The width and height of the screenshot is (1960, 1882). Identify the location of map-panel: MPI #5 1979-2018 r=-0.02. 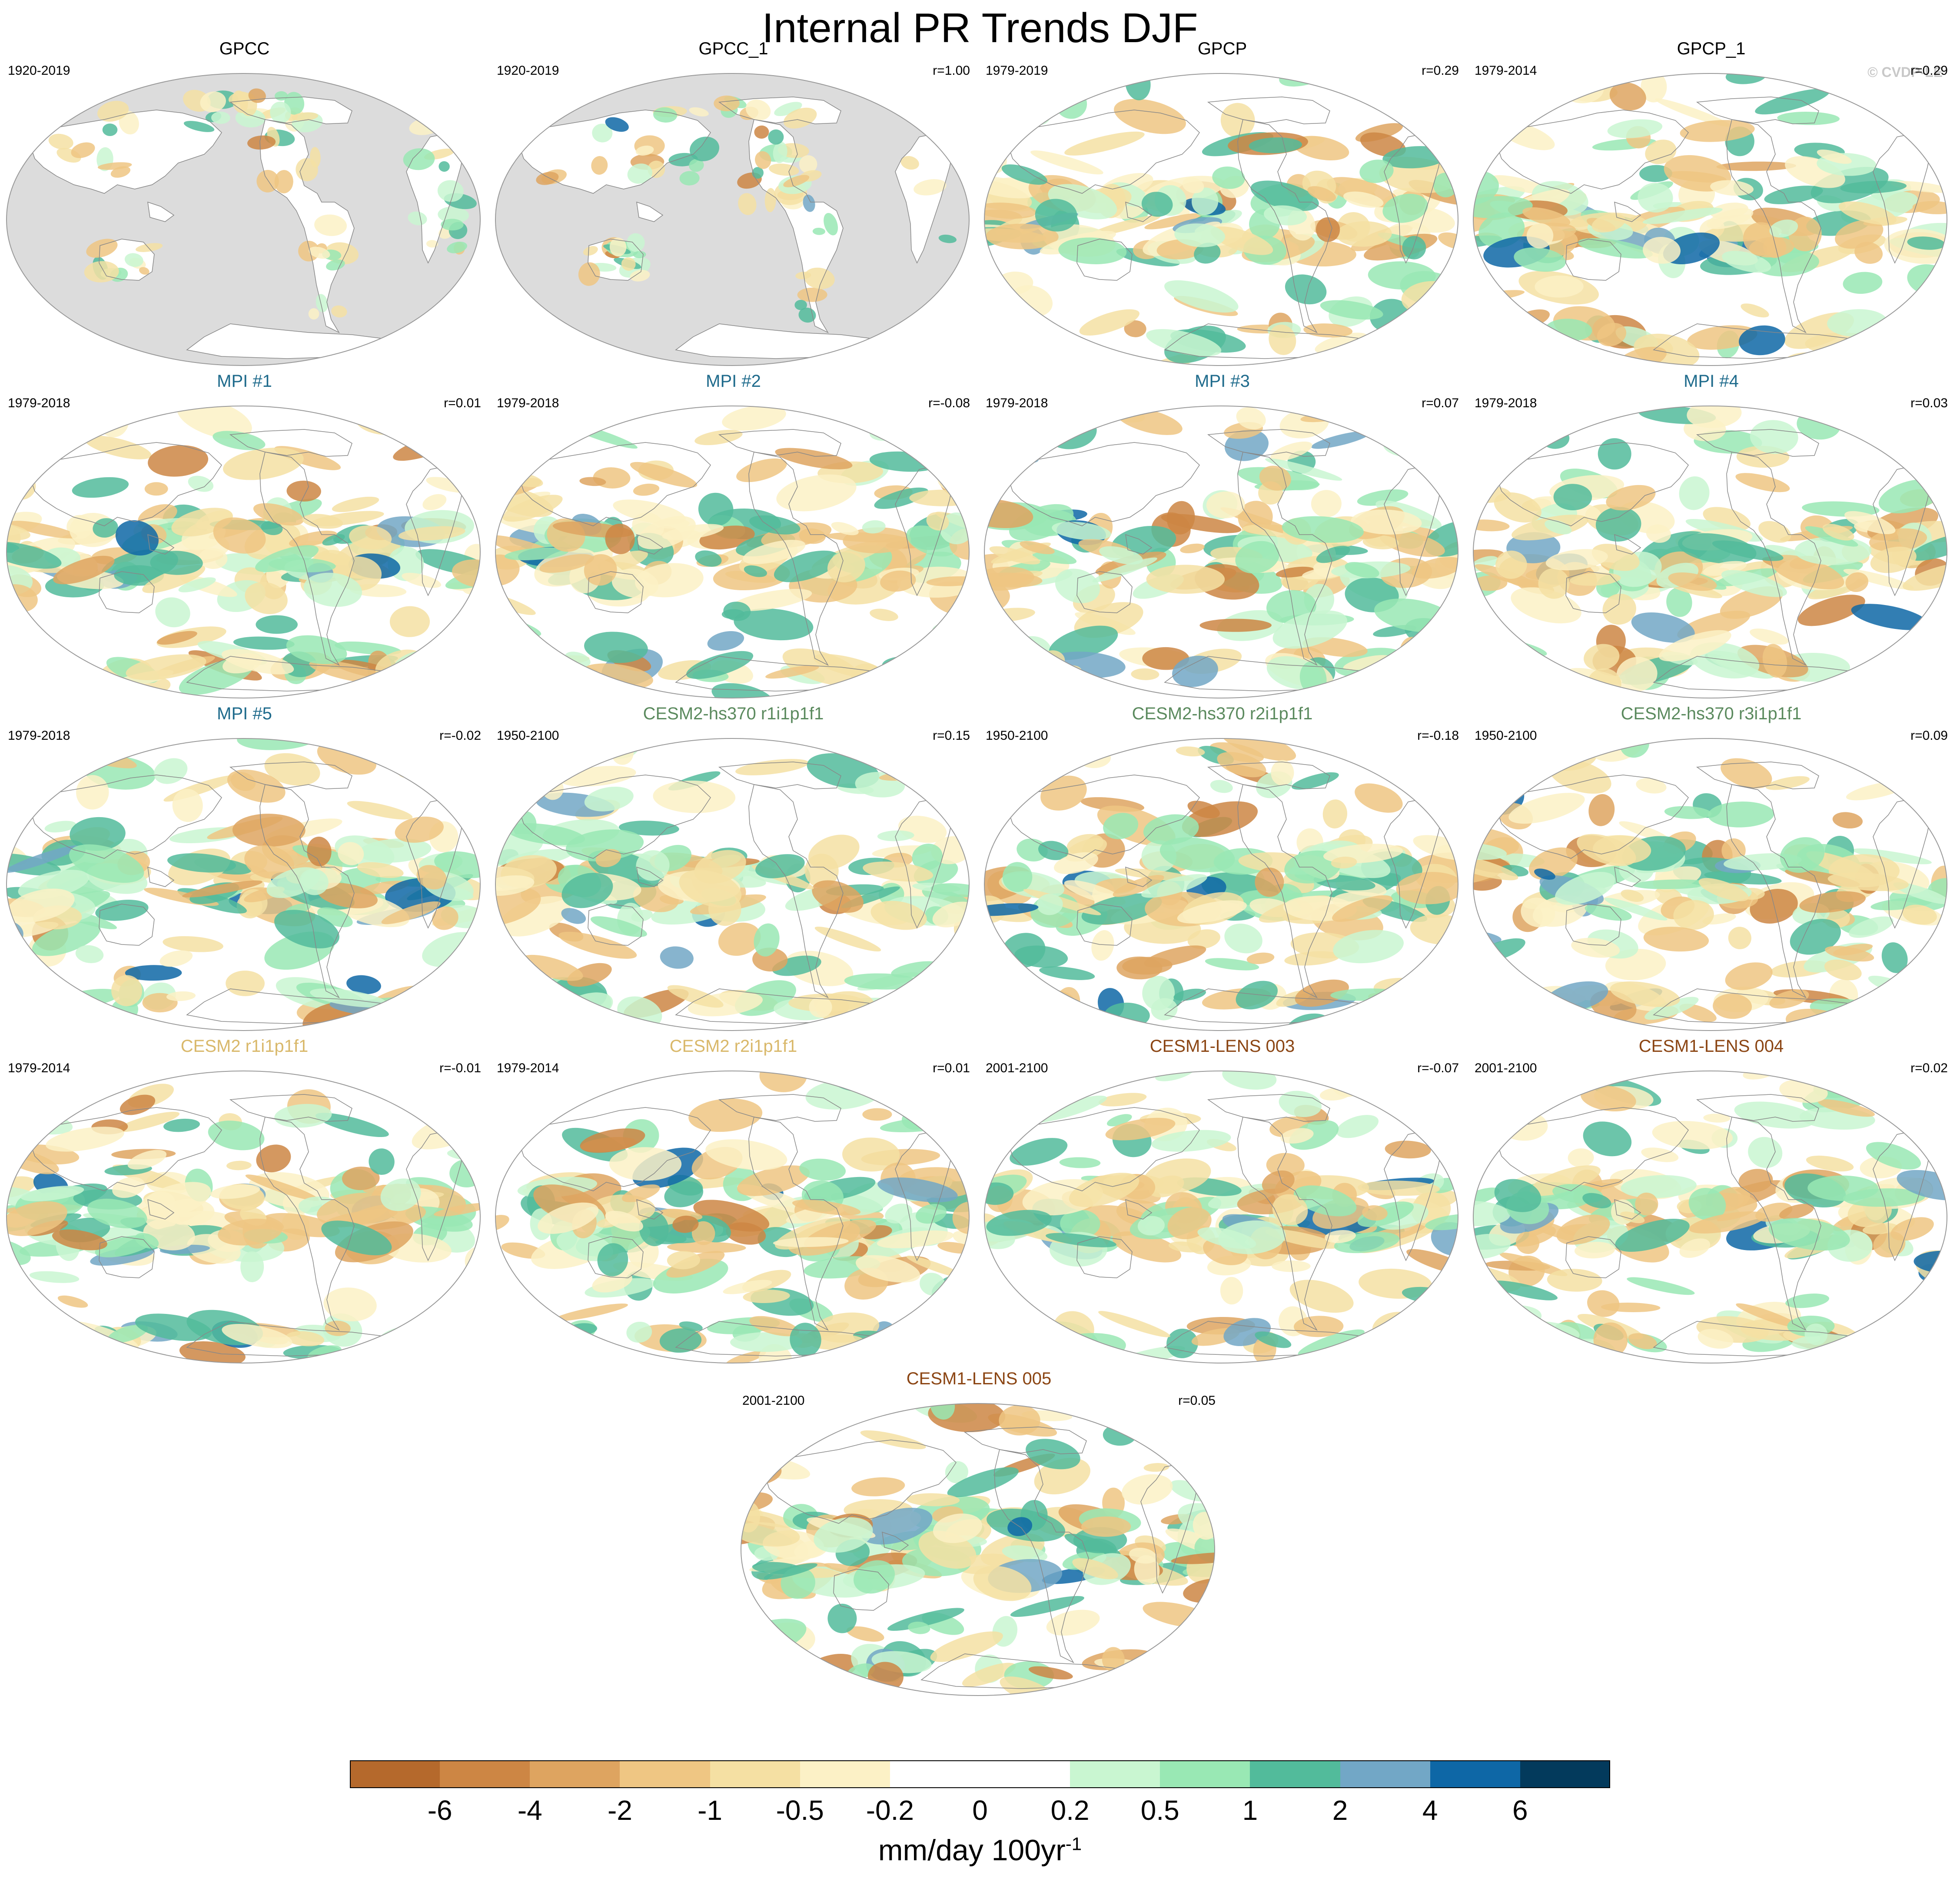
(244, 870).